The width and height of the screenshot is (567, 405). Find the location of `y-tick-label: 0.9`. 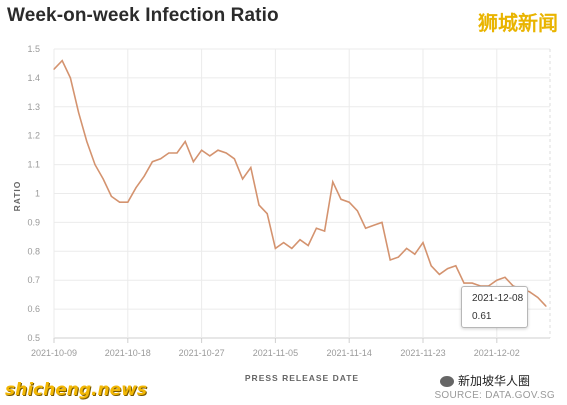

y-tick-label: 0.9 is located at coordinates (33, 222).